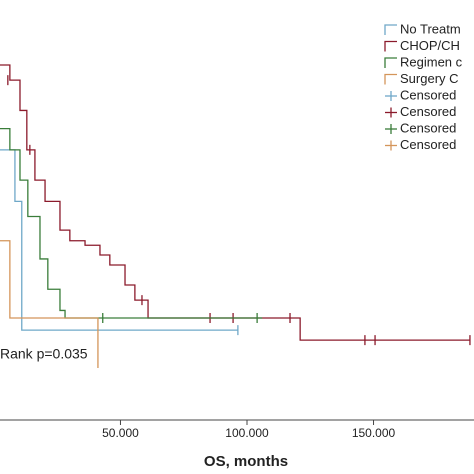 The image size is (474, 474). Describe the element at coordinates (429, 78) in the screenshot. I see `legend-label: Surgery C` at that location.